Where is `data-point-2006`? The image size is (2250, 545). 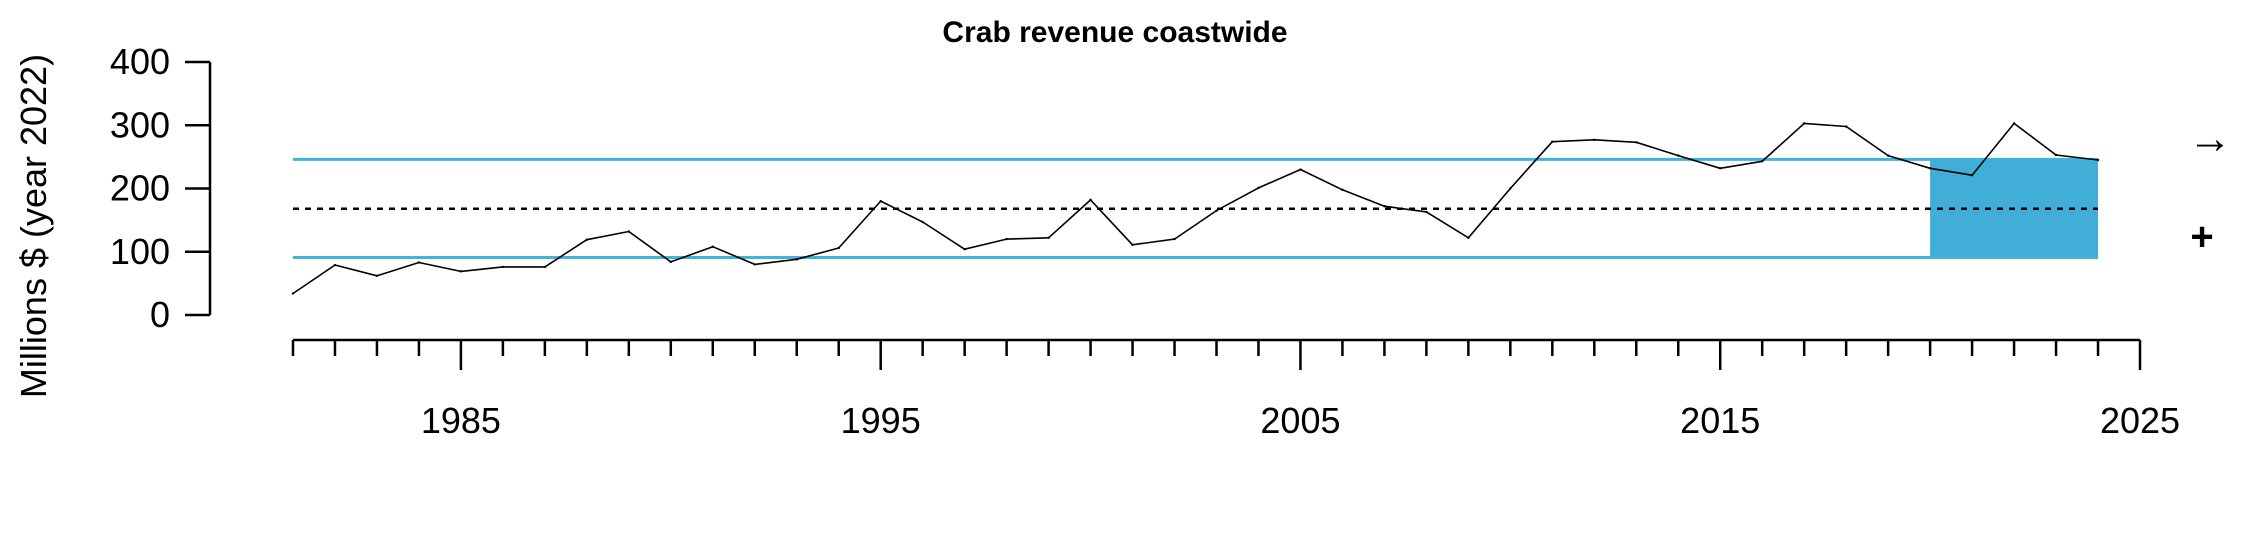
data-point-2006 is located at coordinates (1342, 189).